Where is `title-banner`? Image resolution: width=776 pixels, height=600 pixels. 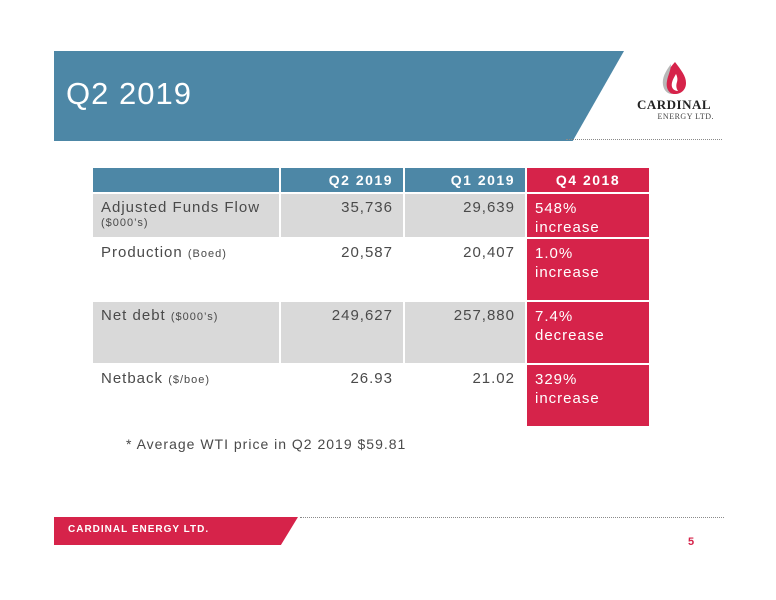 title-banner is located at coordinates (339, 96).